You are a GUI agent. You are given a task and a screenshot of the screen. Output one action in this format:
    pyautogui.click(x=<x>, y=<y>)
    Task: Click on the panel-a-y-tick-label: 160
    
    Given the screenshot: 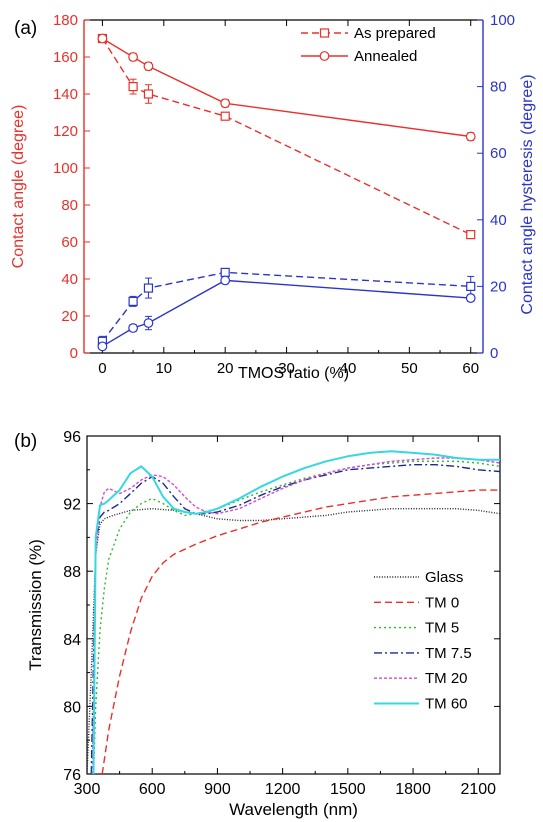 What is the action you would take?
    pyautogui.click(x=65, y=57)
    